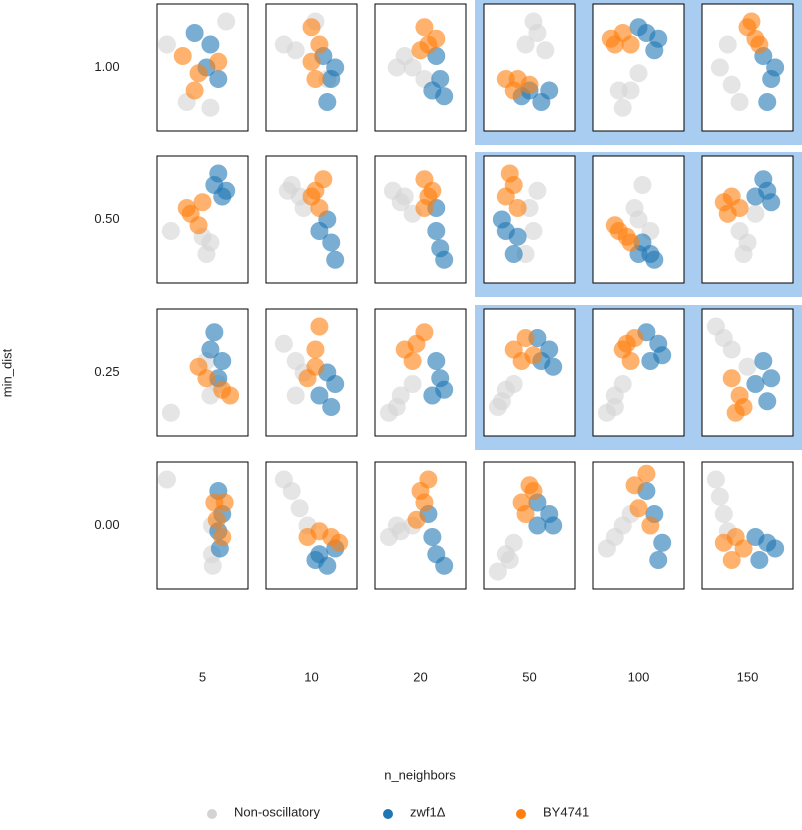 The width and height of the screenshot is (802, 830). Describe the element at coordinates (106, 524) in the screenshot. I see `row-label: 0.00` at that location.